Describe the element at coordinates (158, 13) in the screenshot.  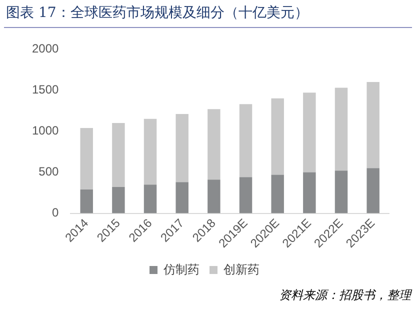
I see `chart-title: 图表 17：全球医药市场规模及细分（十亿美元）` at that location.